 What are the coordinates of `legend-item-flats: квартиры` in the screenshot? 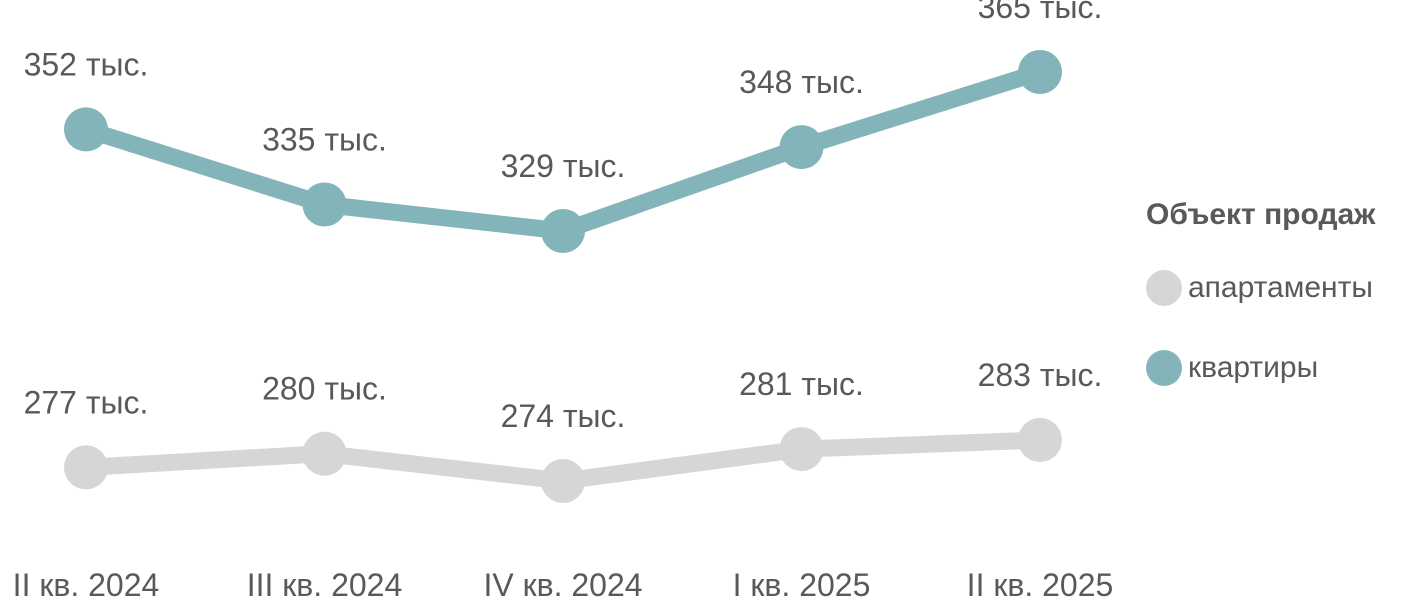 It's located at (1282, 368).